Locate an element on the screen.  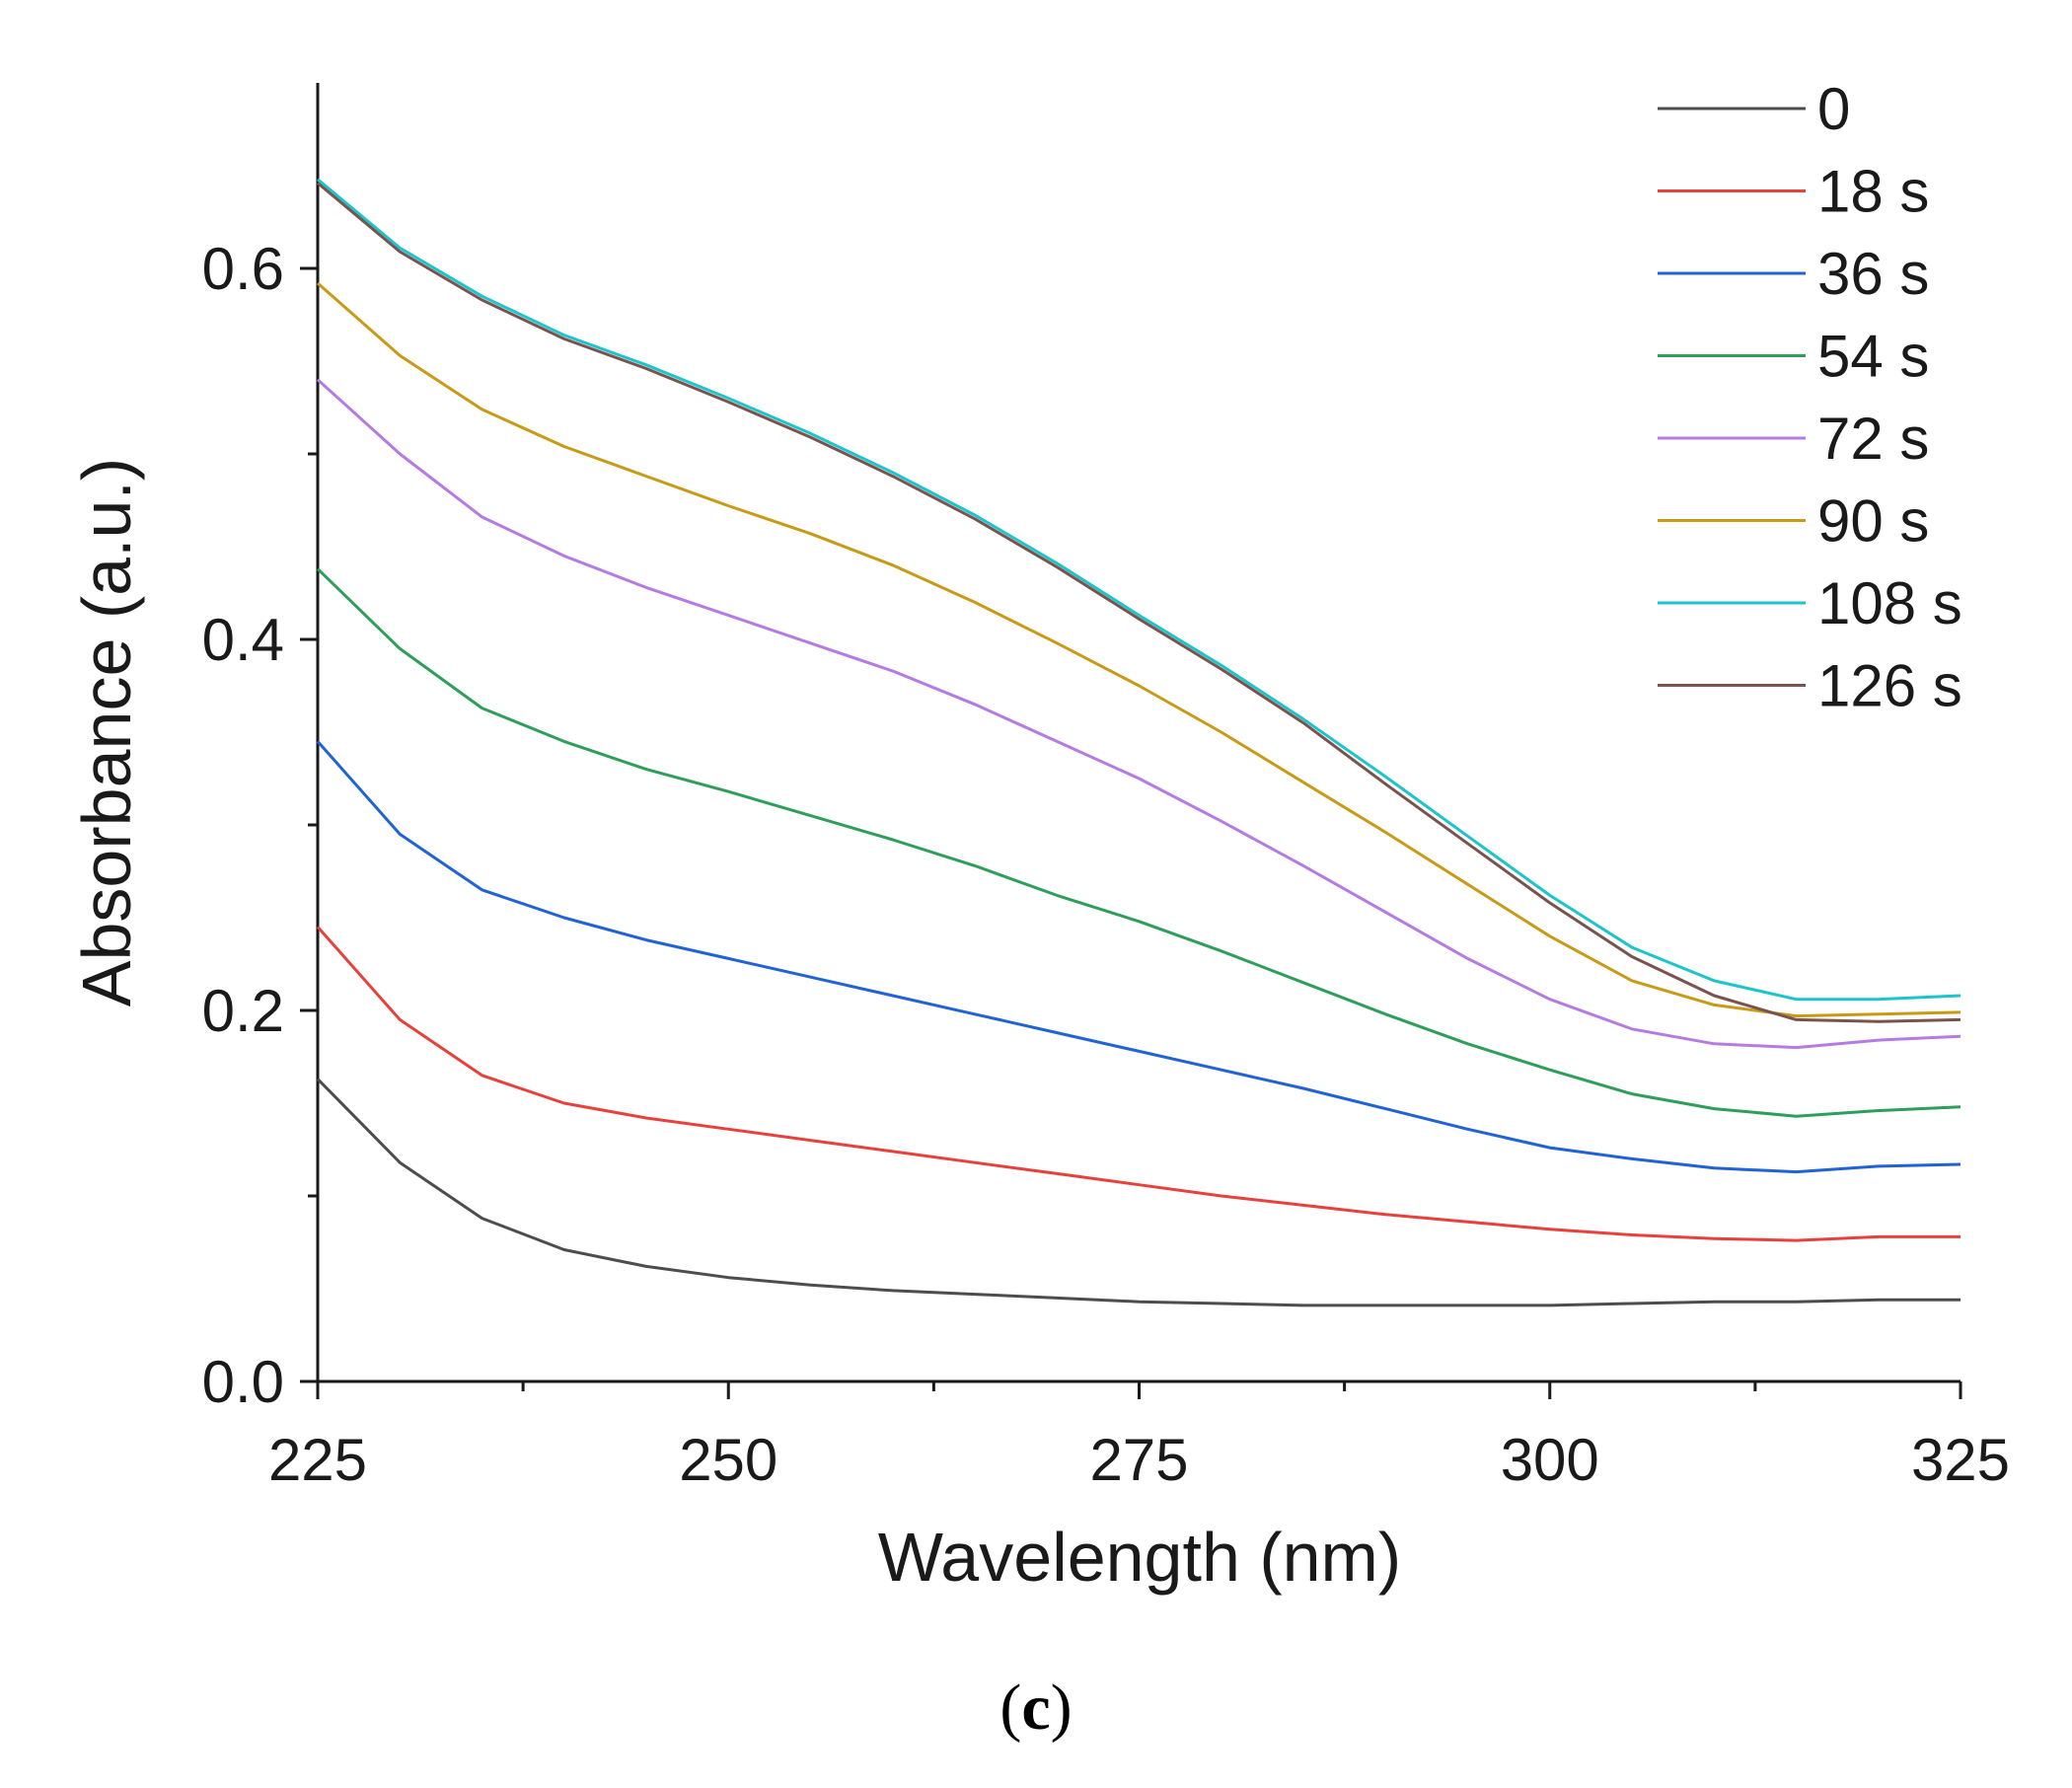
legend-label-54-s: 54 s is located at coordinates (1873, 357).